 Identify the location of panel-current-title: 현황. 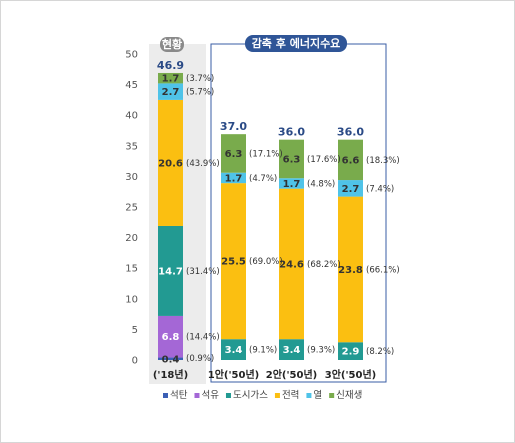
(172, 44).